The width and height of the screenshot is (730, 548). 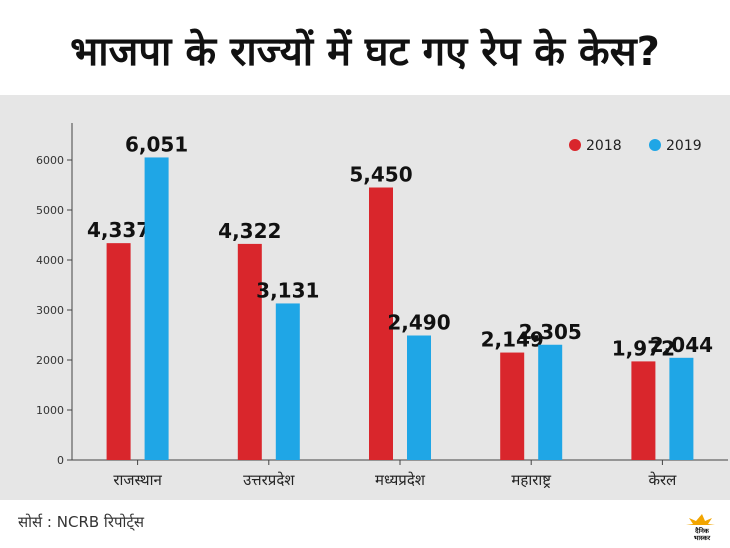 I want to click on dainik-bhaskar-logo: दैनिक भास्कर, so click(x=702, y=528).